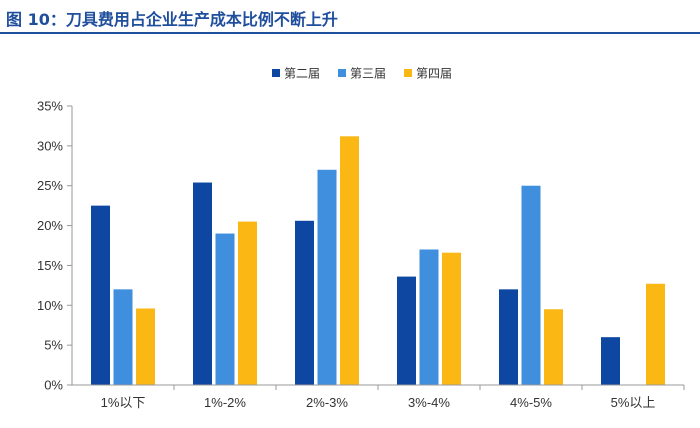  What do you see at coordinates (378, 397) in the screenshot?
I see `x-axis: 1%以下 1%-2% 2%-3% 3%-4% 4%-5% 5%以上` at bounding box center [378, 397].